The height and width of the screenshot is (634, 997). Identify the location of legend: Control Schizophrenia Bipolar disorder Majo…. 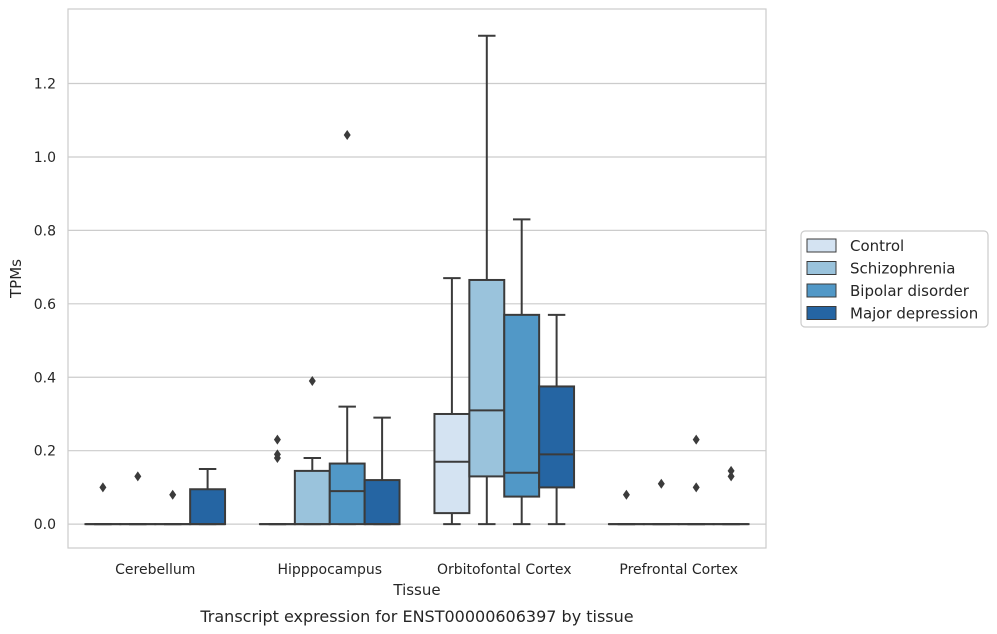
(894, 279).